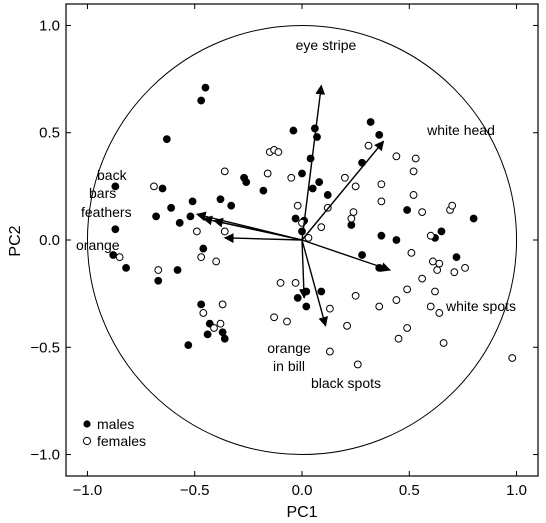 The image size is (546, 523). What do you see at coordinates (301, 512) in the screenshot?
I see `x-axis-title: PC1` at bounding box center [301, 512].